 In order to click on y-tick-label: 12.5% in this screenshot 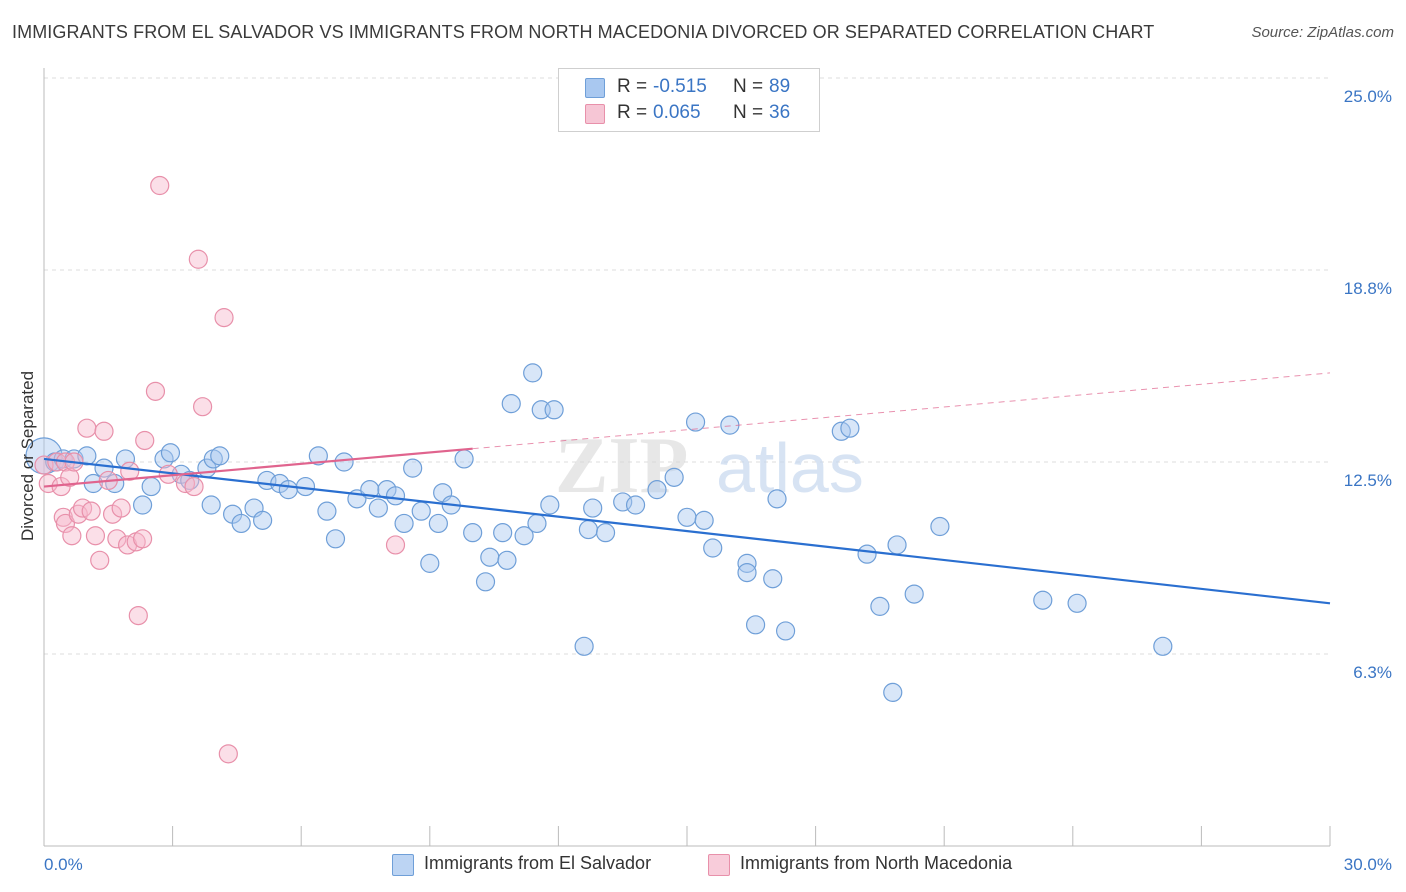, I will do `click(1368, 480)`.